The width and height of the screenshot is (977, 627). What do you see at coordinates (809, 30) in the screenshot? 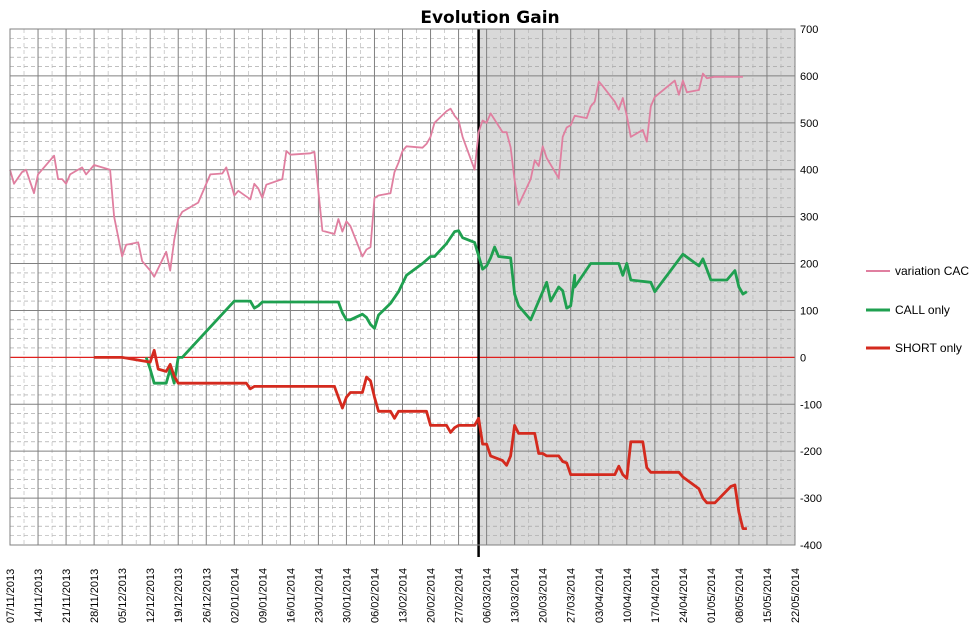
I see `y-tick-label: 700` at bounding box center [809, 30].